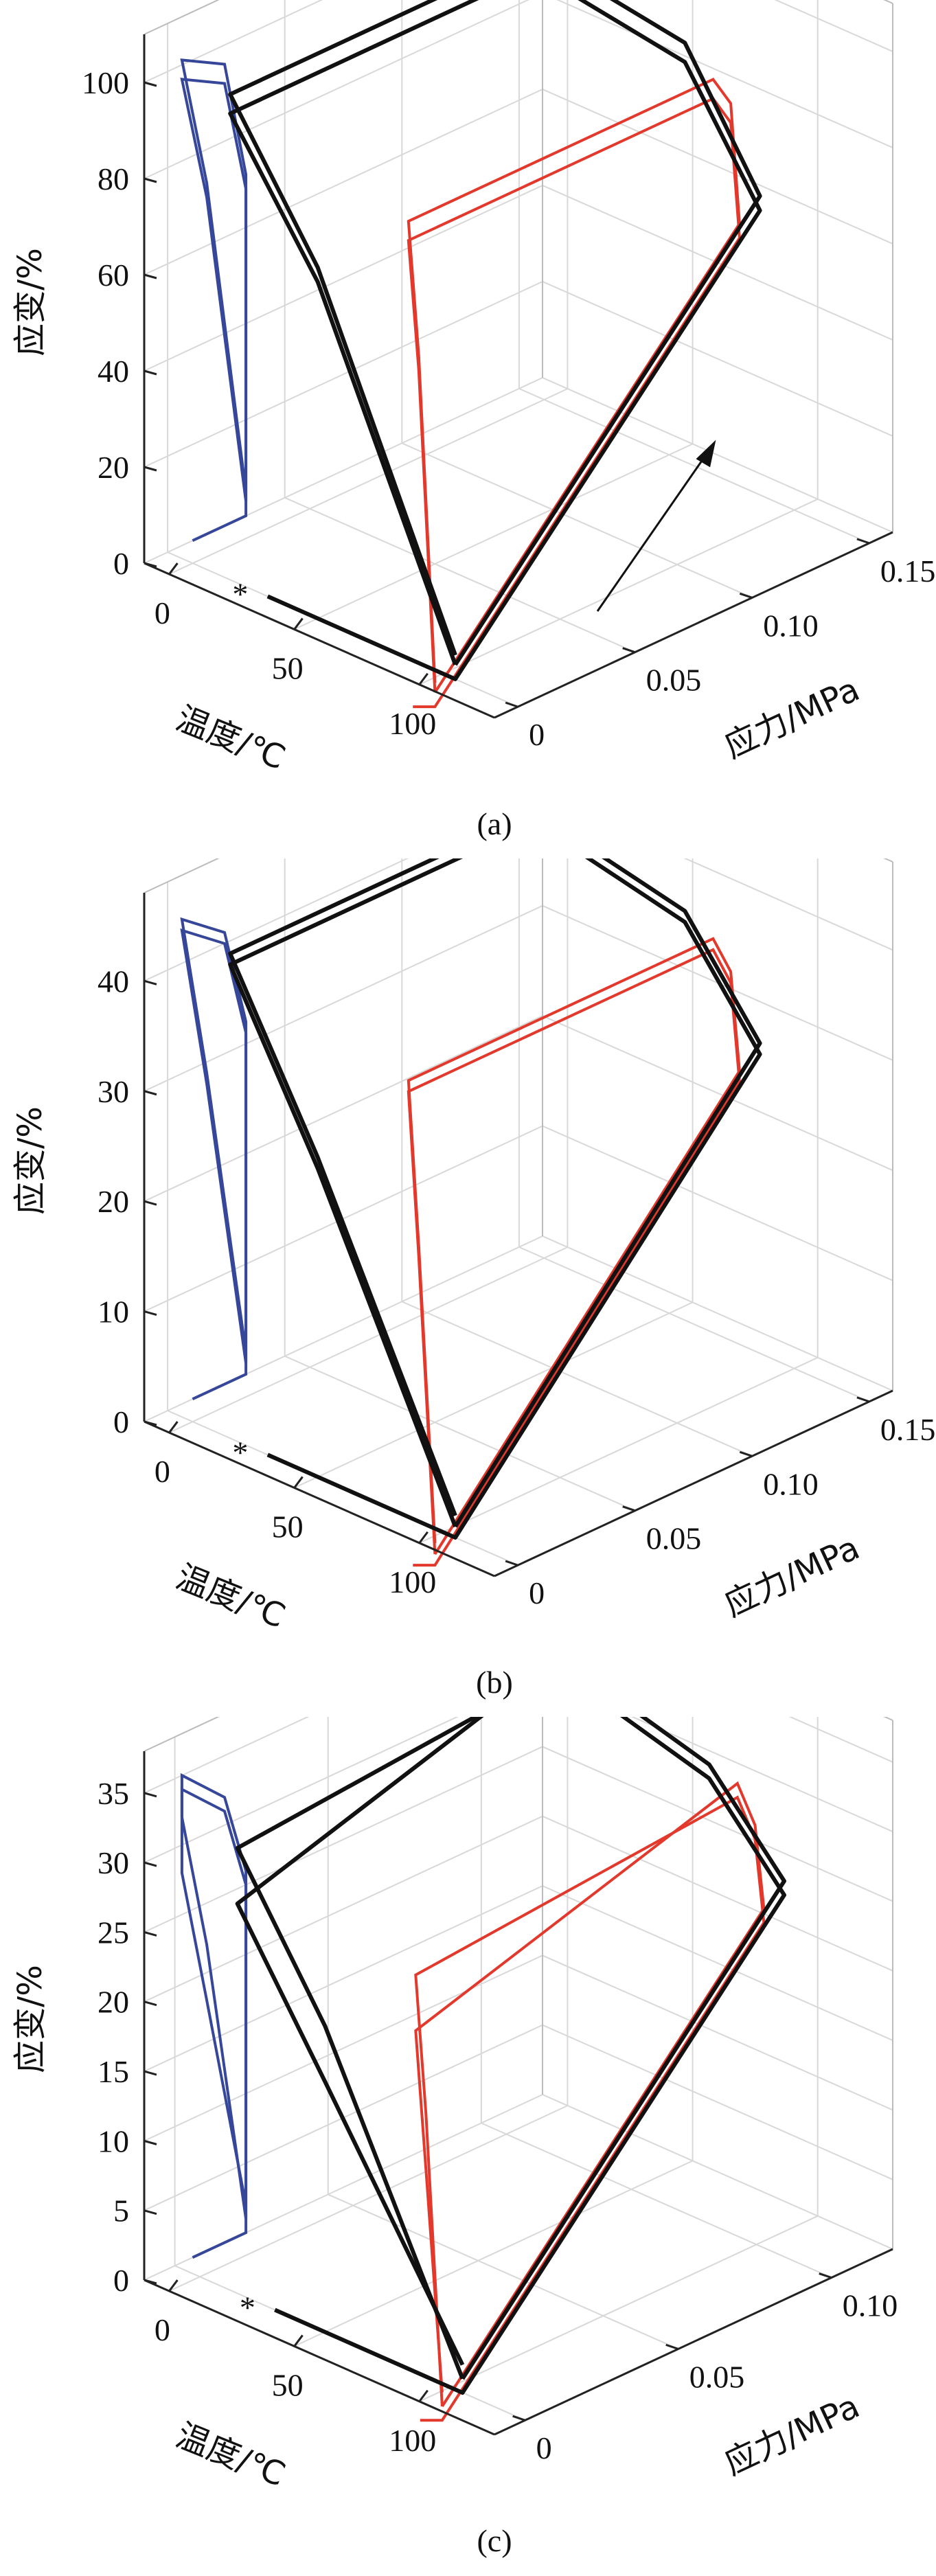  I want to click on strain-tick-label: 100, so click(105, 82).